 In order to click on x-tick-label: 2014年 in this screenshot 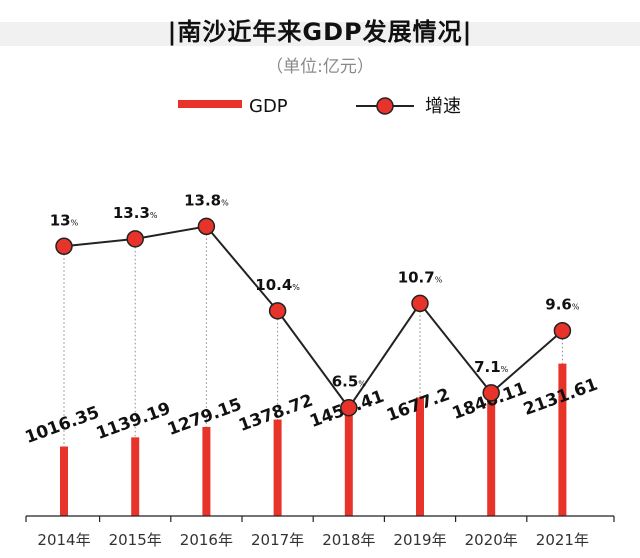, I will do `click(63, 540)`.